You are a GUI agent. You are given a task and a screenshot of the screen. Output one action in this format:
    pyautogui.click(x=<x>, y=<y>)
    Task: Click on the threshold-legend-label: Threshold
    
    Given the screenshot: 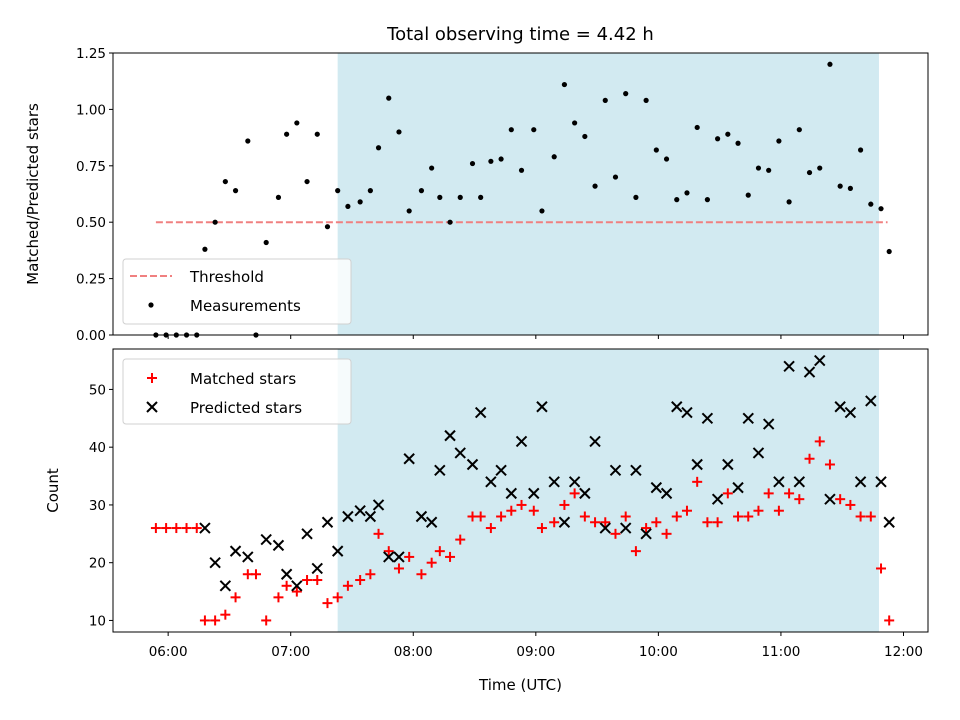 What is the action you would take?
    pyautogui.click(x=226, y=277)
    